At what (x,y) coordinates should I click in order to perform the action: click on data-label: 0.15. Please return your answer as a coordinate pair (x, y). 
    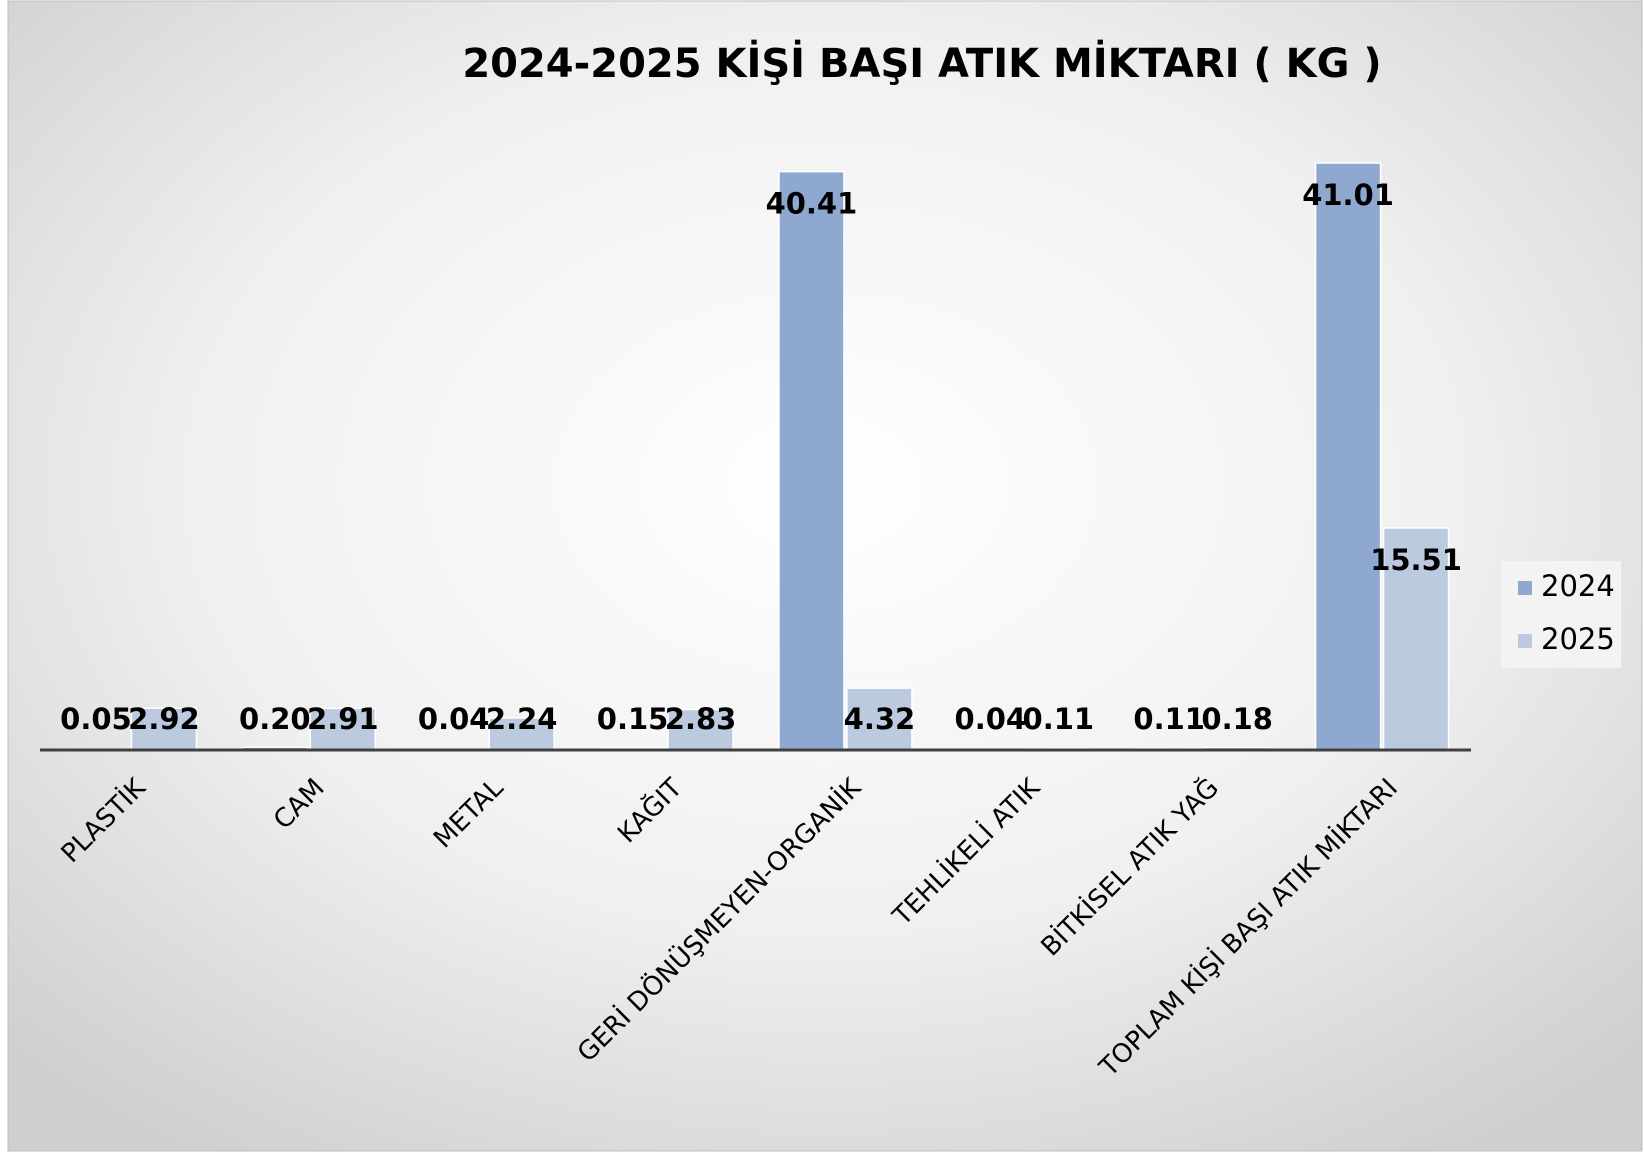
    Looking at the image, I should click on (633, 719).